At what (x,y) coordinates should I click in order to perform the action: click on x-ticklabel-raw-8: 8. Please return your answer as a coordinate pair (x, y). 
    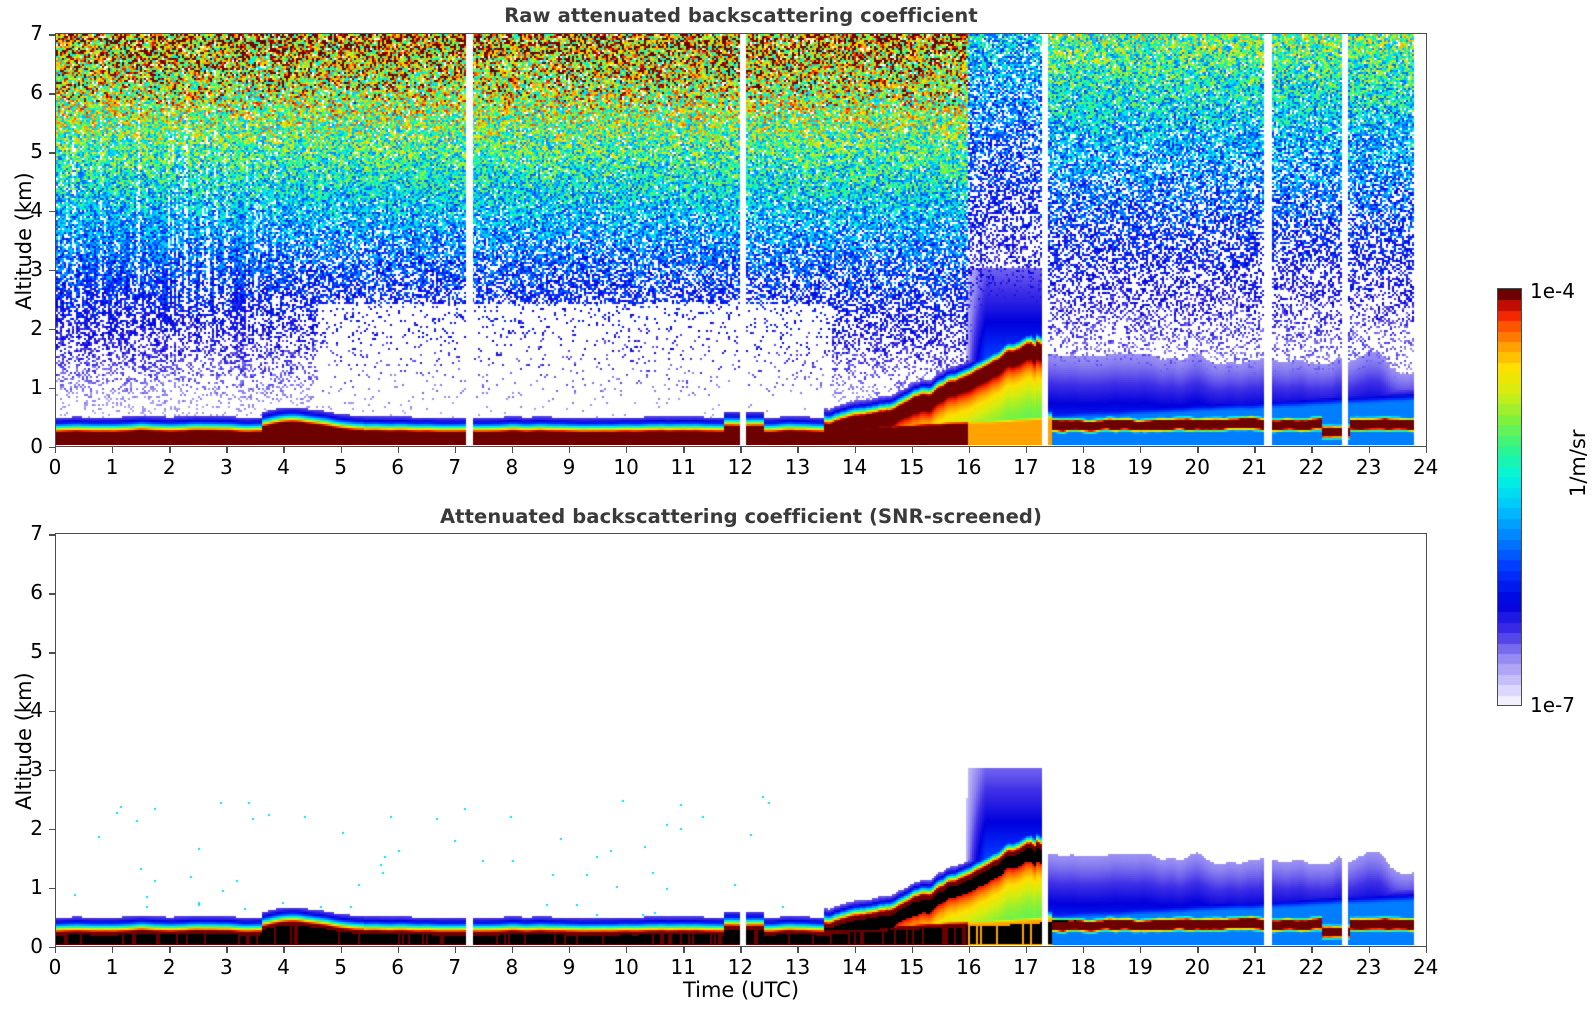
    Looking at the image, I should click on (512, 467).